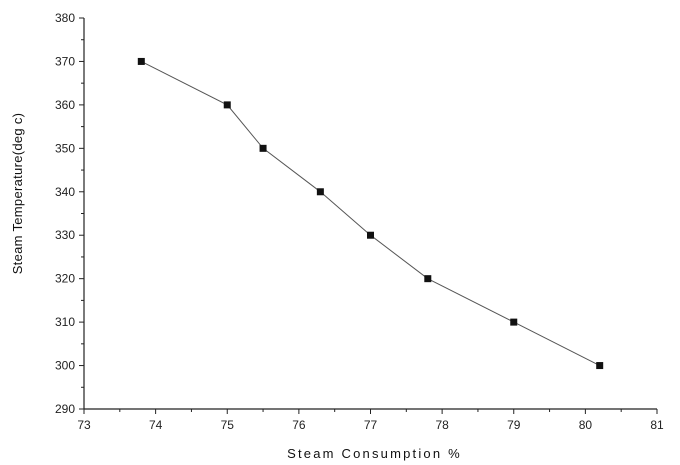 This screenshot has width=680, height=465. Describe the element at coordinates (65, 18) in the screenshot. I see `y-tick-label: 380` at that location.